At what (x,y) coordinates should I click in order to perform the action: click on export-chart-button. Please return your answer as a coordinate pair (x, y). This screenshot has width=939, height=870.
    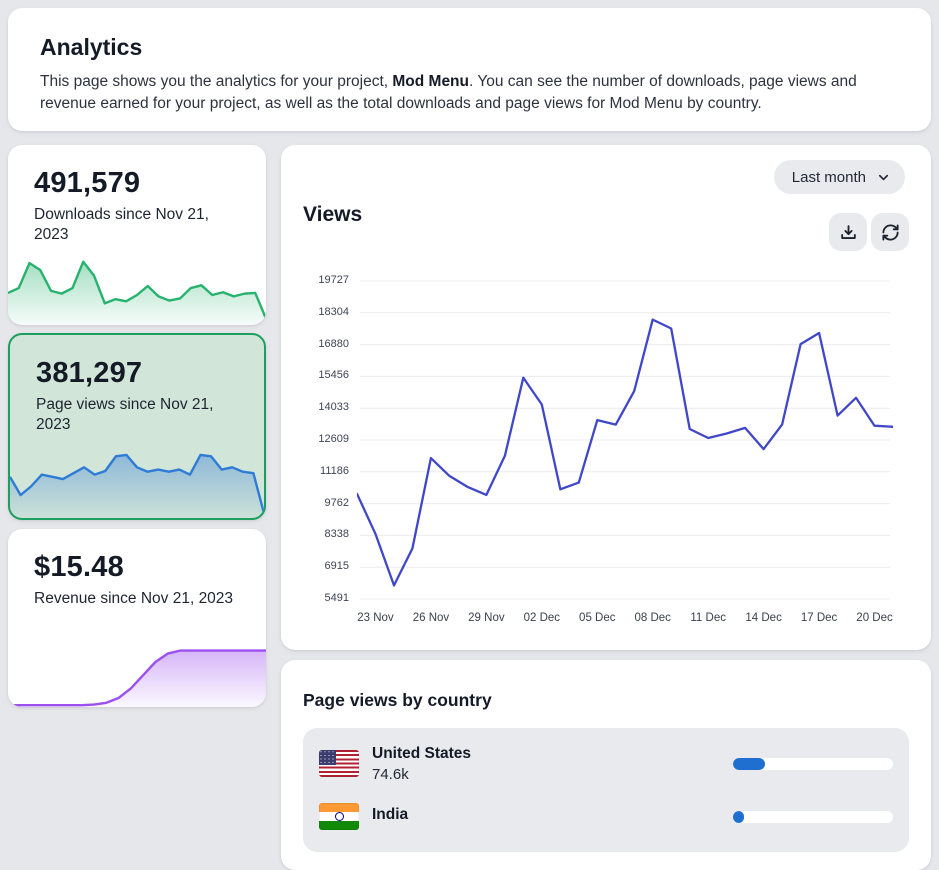
    Looking at the image, I should click on (848, 232).